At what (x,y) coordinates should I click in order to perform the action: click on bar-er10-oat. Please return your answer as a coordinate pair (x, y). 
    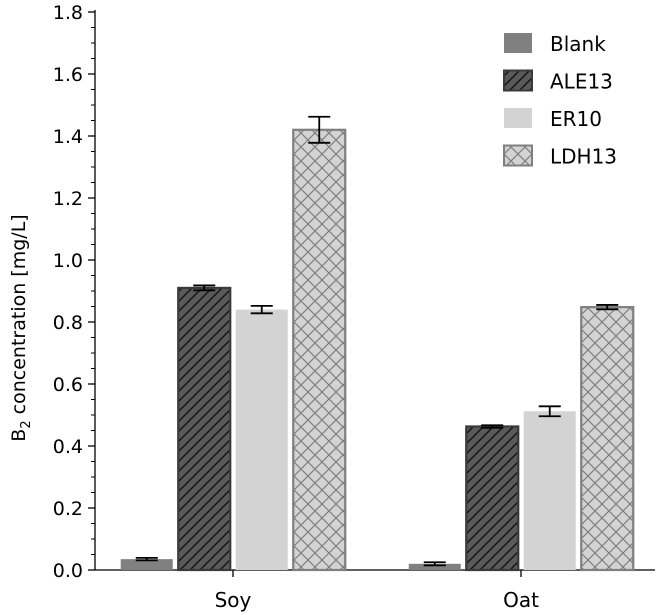
    Looking at the image, I should click on (549, 490).